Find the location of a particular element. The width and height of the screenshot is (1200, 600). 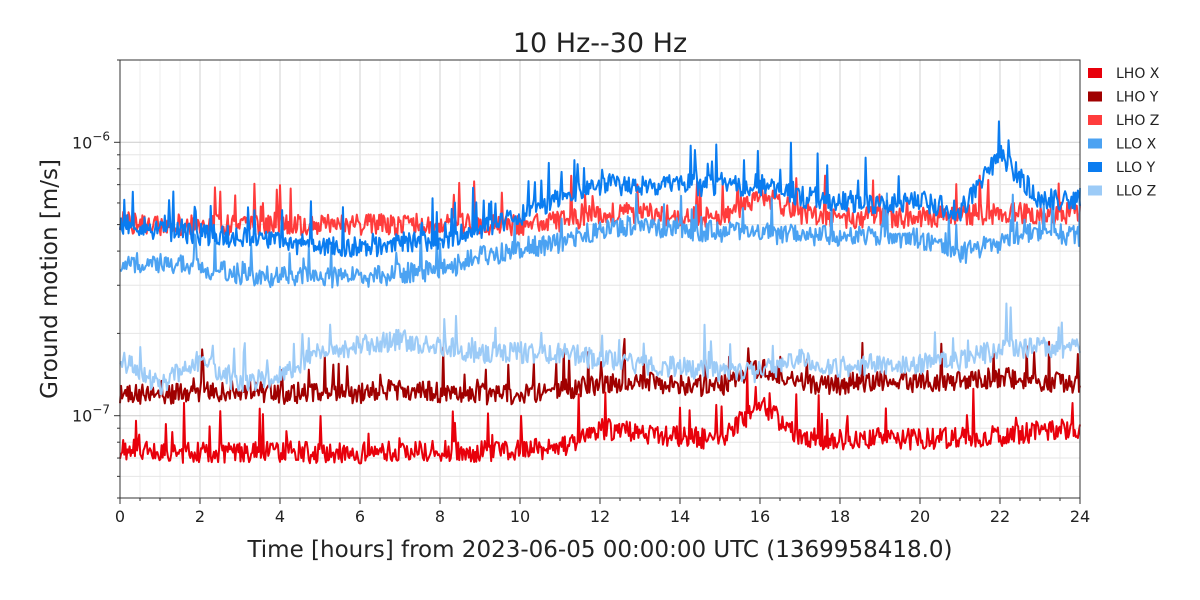

x-tick-label: 4 is located at coordinates (280, 516).